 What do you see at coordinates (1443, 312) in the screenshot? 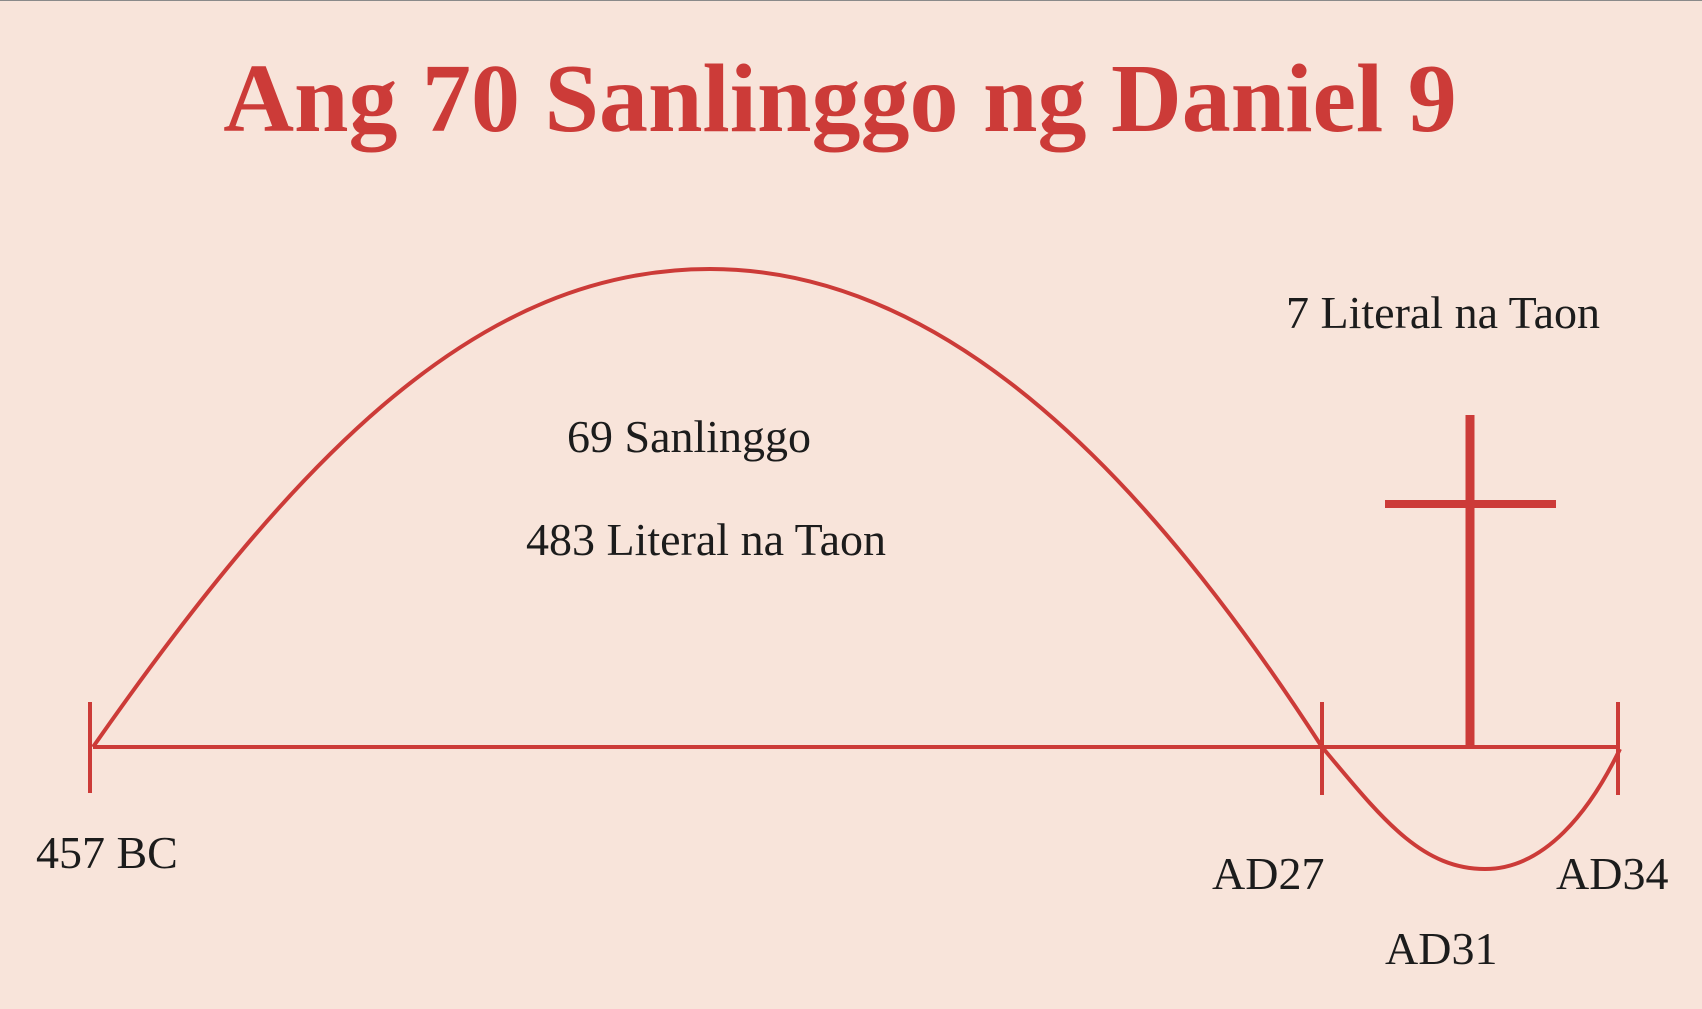
I see `final-week-label: 7 Literal na Taon` at bounding box center [1443, 312].